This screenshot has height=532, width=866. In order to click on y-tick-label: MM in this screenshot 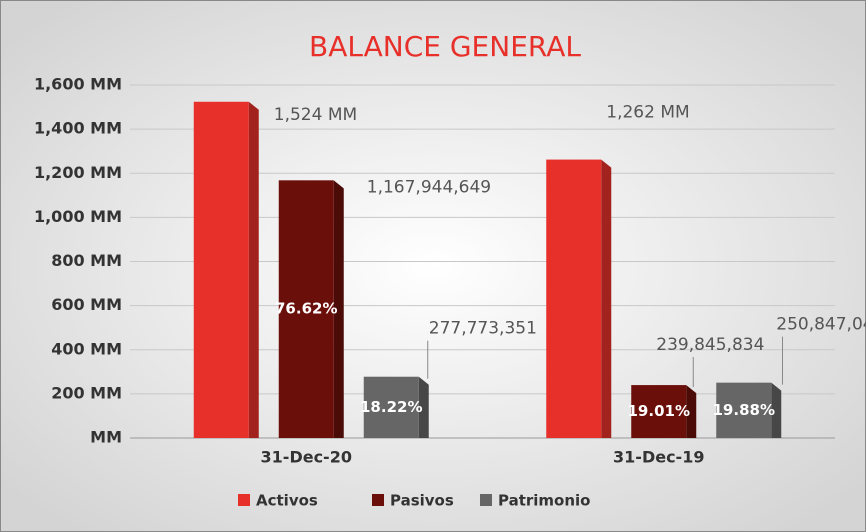, I will do `click(106, 437)`.